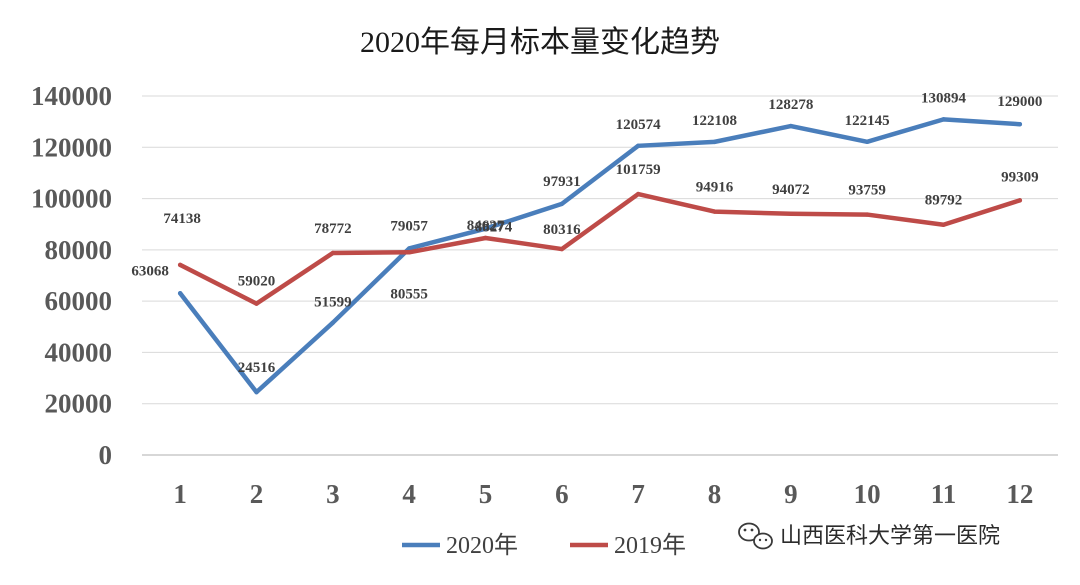  Describe the element at coordinates (79, 301) in the screenshot. I see `y-tick-label: 60000` at that location.